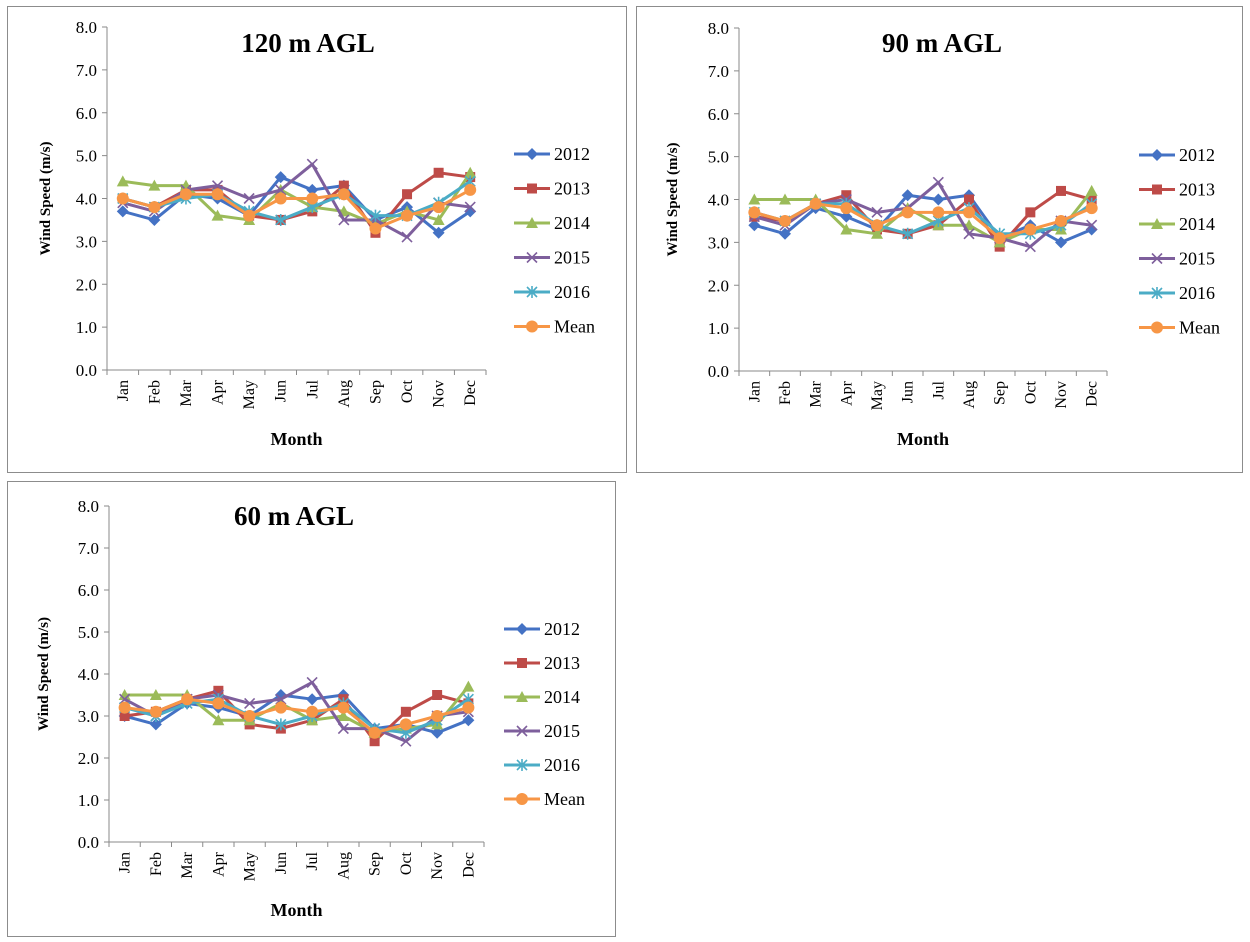  I want to click on series-line-2015, so click(922, 214).